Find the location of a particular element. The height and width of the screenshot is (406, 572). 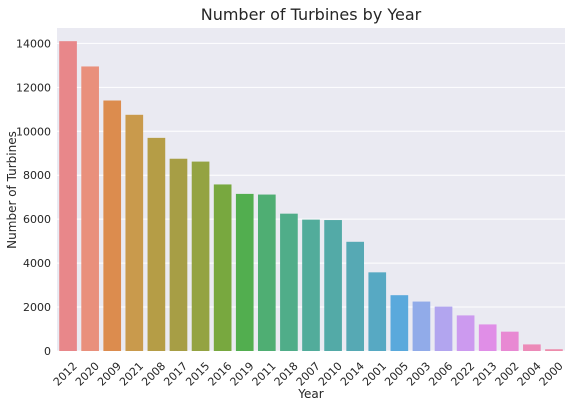

bar-2015 is located at coordinates (200, 256).